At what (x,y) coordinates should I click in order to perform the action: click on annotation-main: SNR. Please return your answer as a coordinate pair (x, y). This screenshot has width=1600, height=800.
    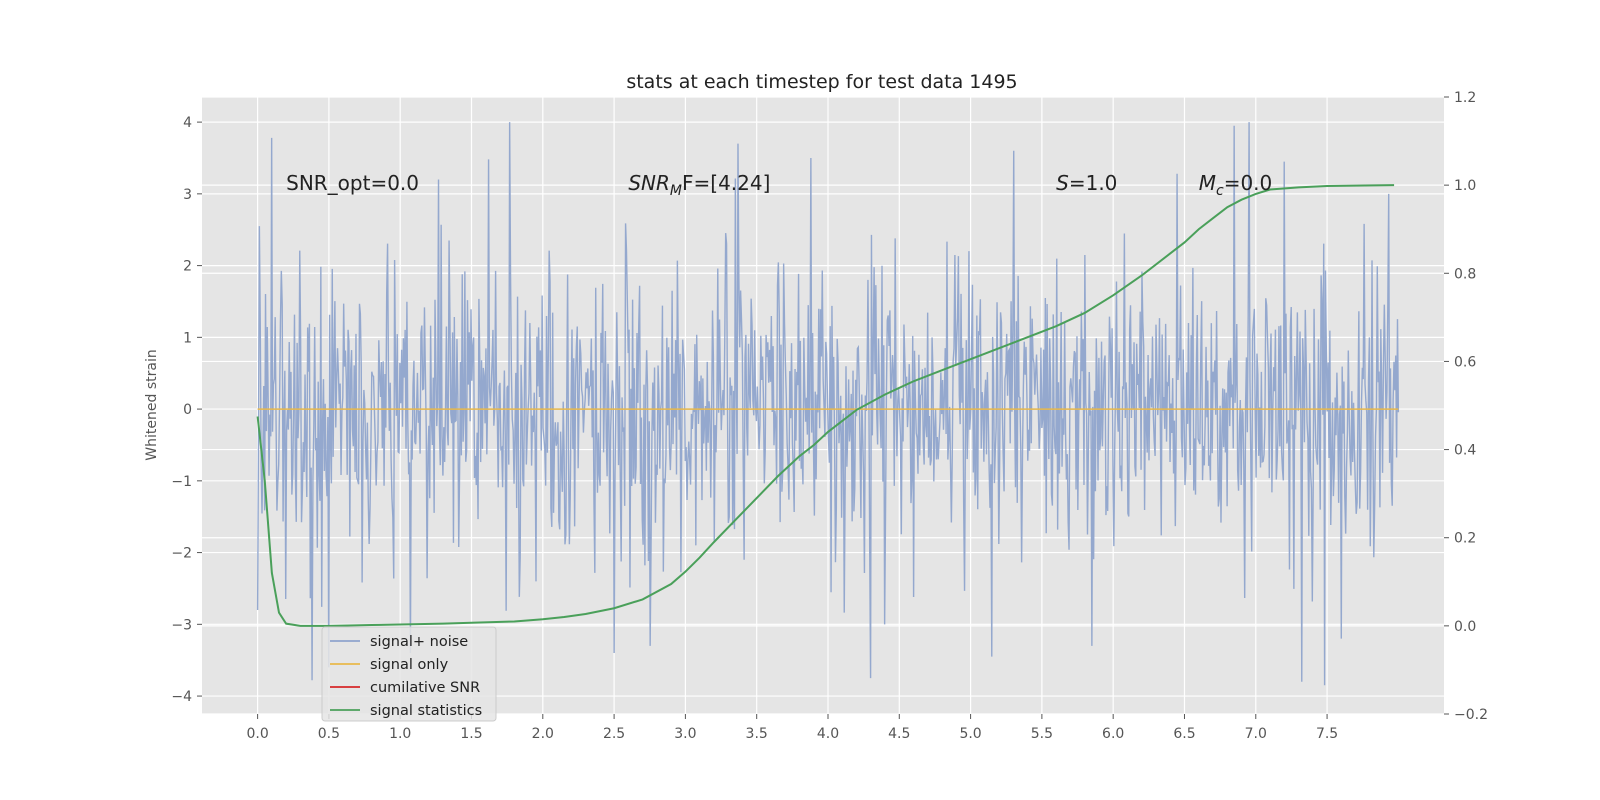
    Looking at the image, I should click on (649, 183).